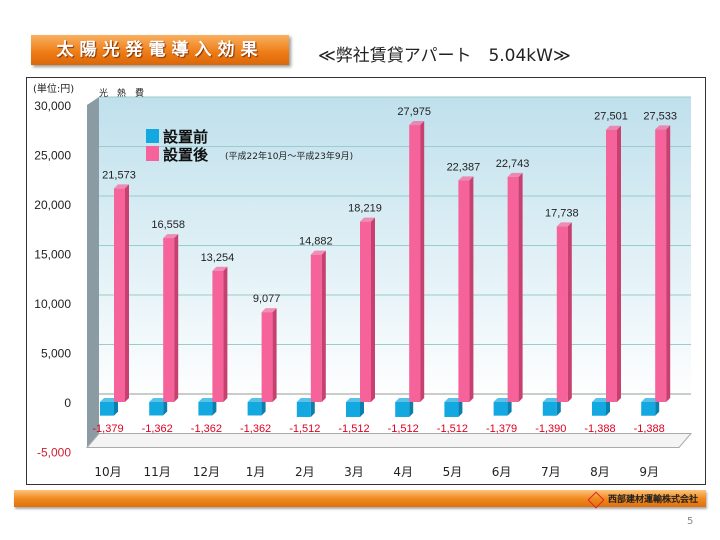  What do you see at coordinates (354, 472) in the screenshot?
I see `x-tick-label: 3月` at bounding box center [354, 472].